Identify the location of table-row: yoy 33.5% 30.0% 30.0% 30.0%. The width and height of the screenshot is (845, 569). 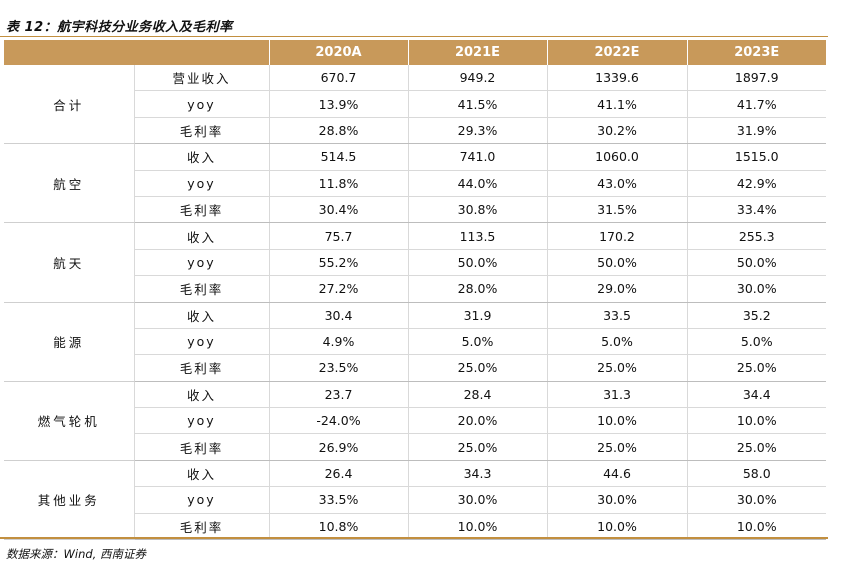
(415, 500).